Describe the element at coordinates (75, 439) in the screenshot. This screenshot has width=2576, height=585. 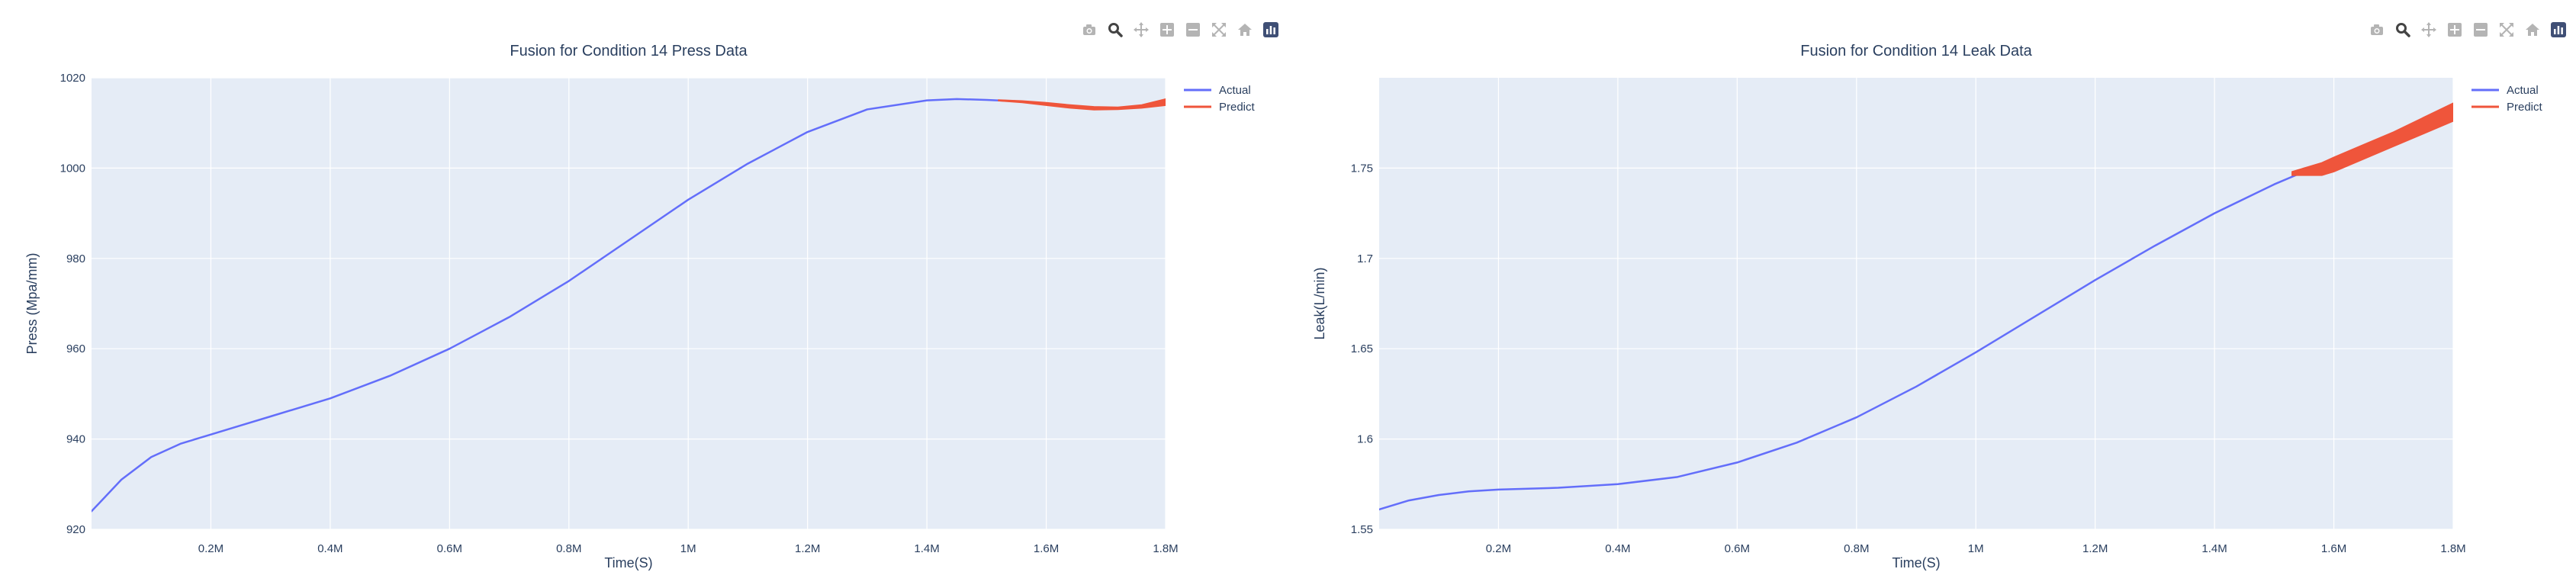
I see `y-tick-label: 940` at that location.